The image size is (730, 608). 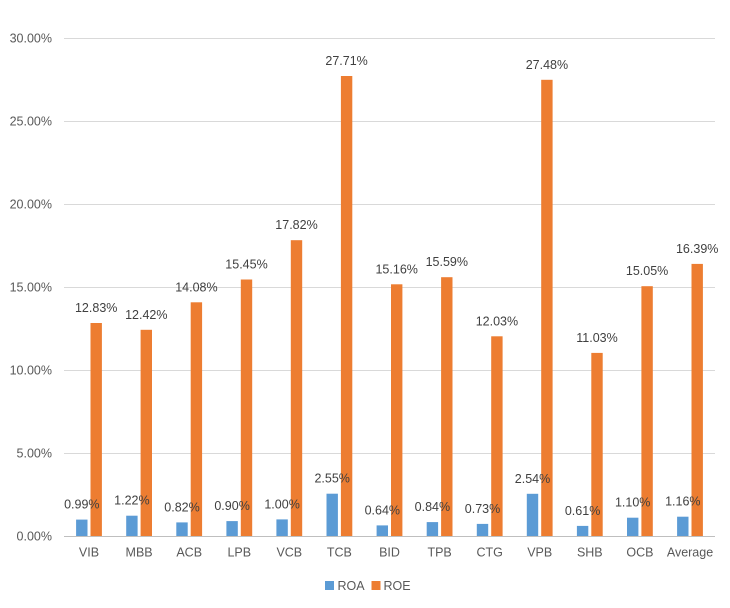 I want to click on svg-text: SHB, so click(x=590, y=553).